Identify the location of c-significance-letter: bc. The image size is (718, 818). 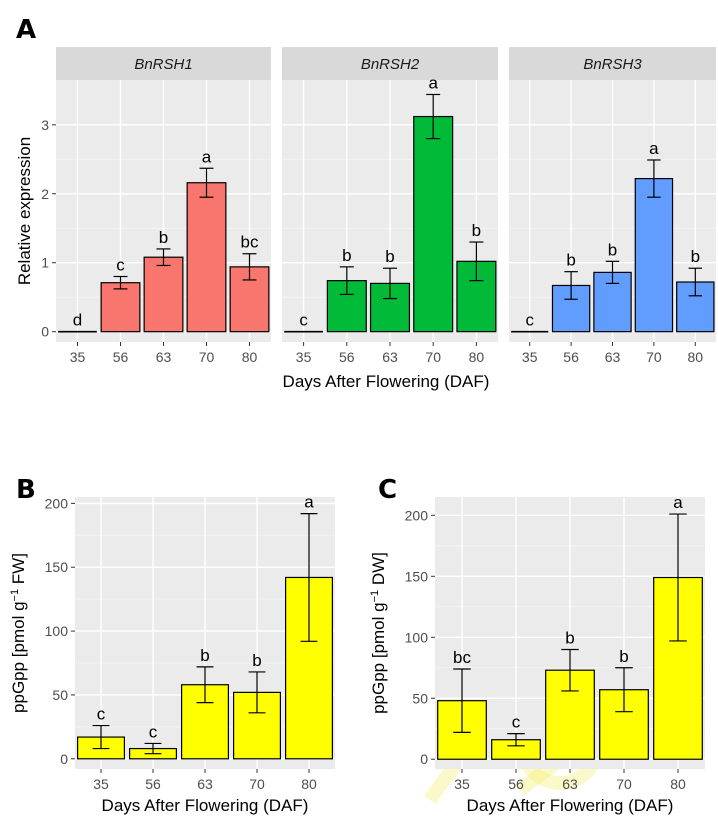
(462, 657).